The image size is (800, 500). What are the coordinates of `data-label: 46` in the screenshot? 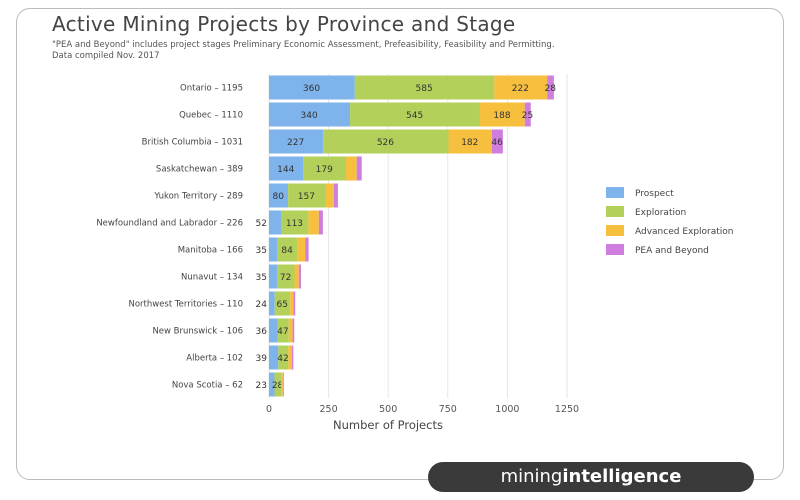 It's located at (497, 143).